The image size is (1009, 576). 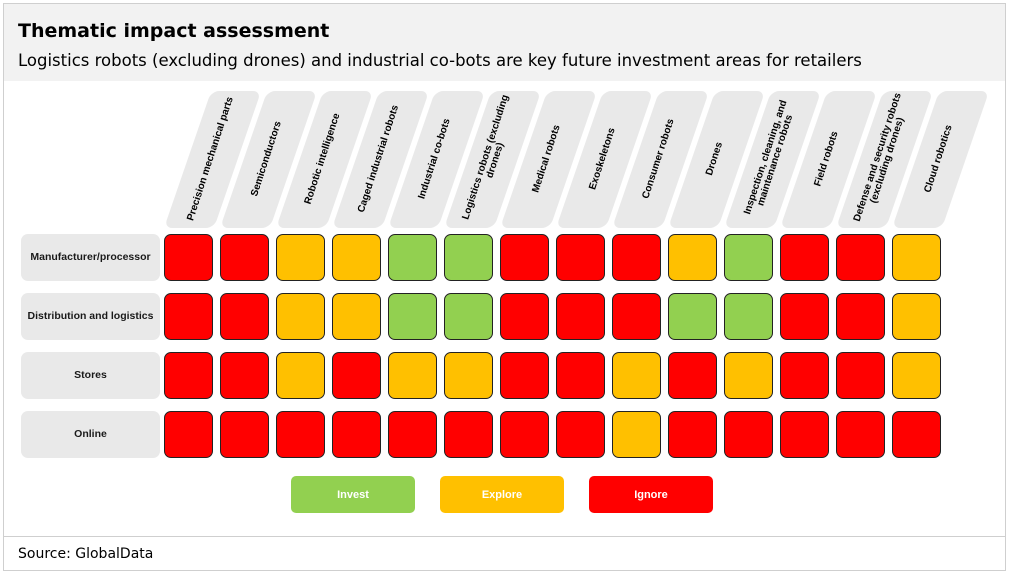 I want to click on source-note: Source: GlobalData, so click(x=86, y=554).